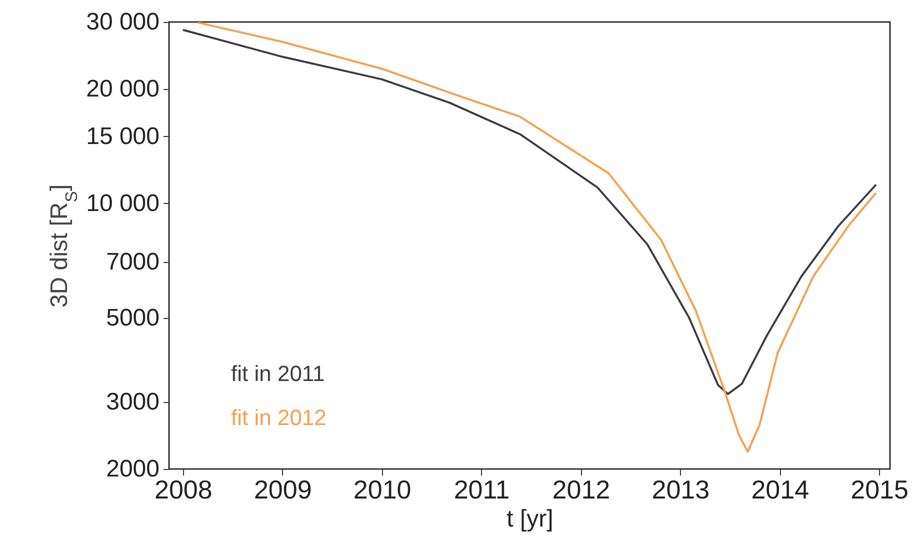  Describe the element at coordinates (133, 318) in the screenshot. I see `y-tick-label: 5000` at that location.